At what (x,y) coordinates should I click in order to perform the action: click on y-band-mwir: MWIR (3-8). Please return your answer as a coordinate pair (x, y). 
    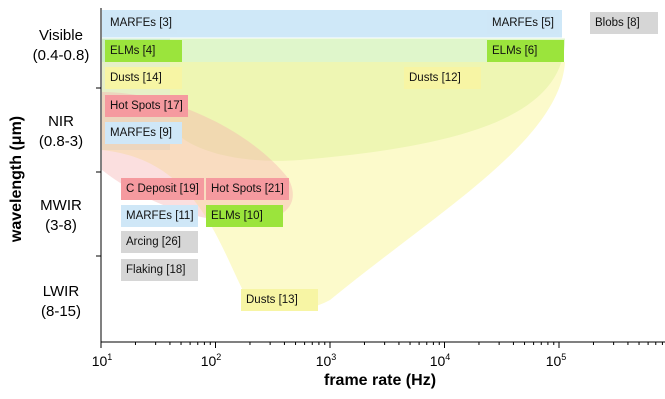
    Looking at the image, I should click on (61, 216).